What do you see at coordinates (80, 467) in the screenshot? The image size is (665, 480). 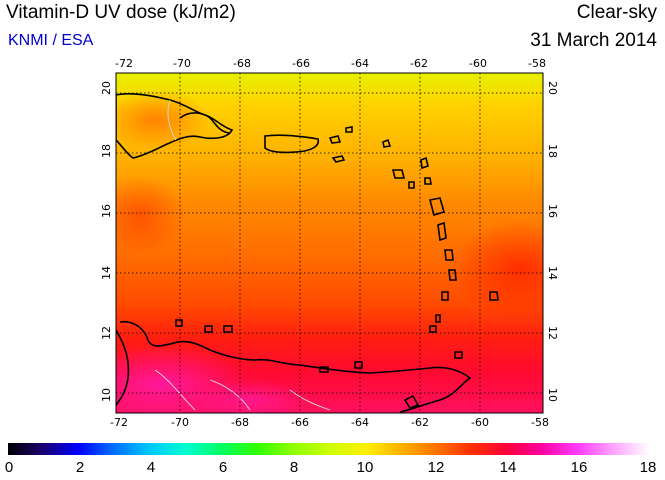 I see `scale-label: 2` at bounding box center [80, 467].